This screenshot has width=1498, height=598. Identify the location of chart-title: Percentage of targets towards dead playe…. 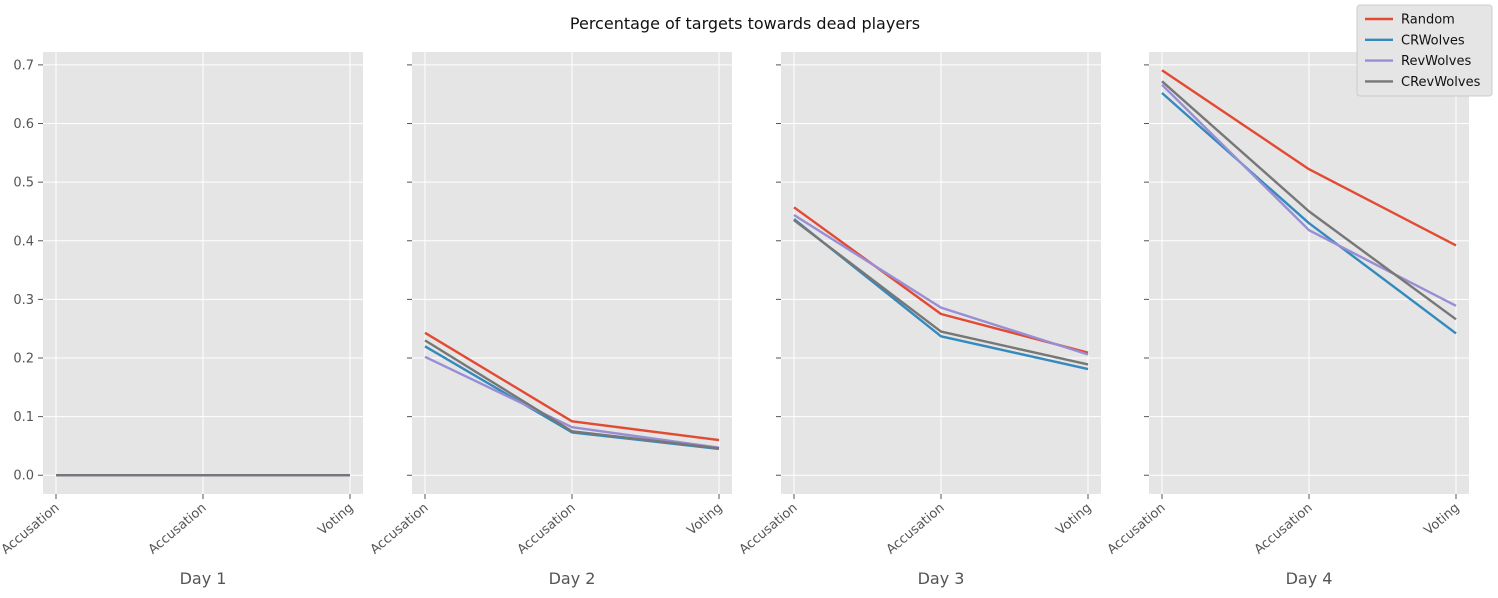
(745, 23).